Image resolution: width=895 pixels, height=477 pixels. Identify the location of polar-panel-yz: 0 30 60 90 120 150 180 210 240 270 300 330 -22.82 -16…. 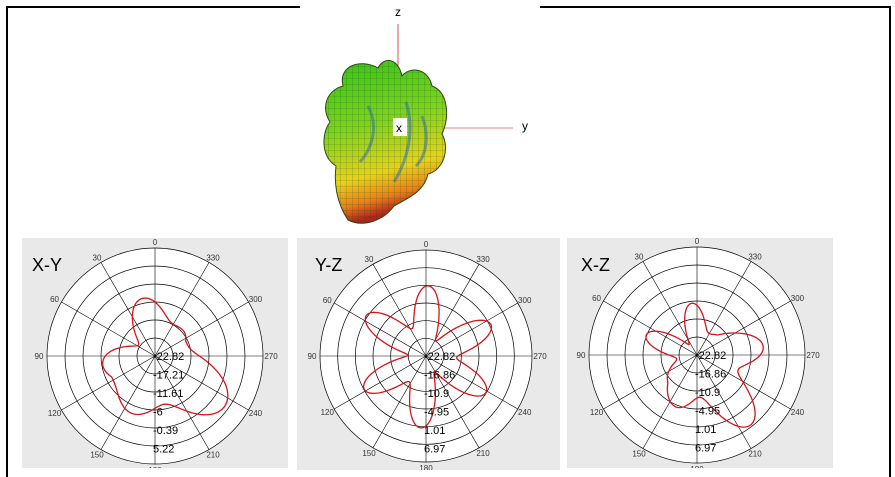
(428, 354).